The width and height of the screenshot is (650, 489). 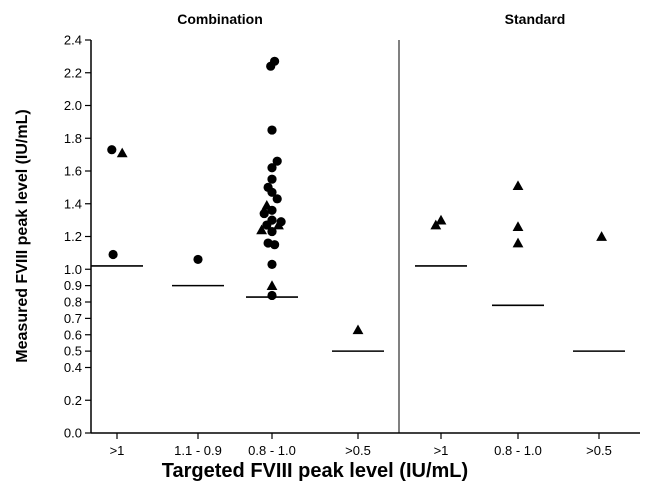 I want to click on y-tick-label: 0.5, so click(x=73, y=351).